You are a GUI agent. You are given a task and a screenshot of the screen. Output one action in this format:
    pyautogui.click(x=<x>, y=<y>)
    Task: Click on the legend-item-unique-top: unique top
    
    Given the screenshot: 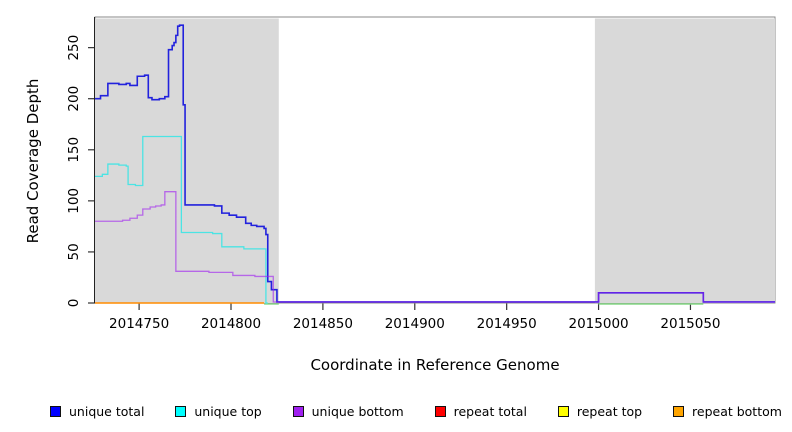 What is the action you would take?
    pyautogui.click(x=218, y=411)
    